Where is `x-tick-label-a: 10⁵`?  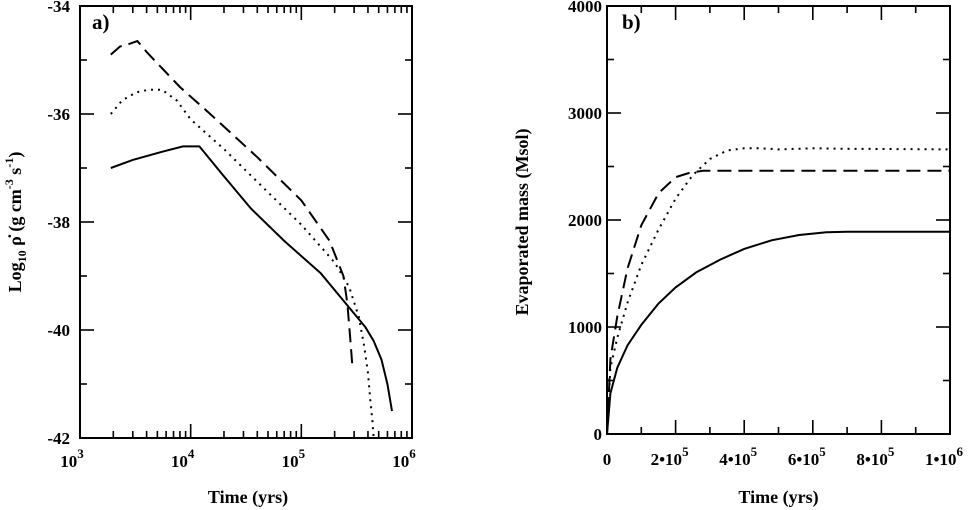 x-tick-label-a: 10⁵ is located at coordinates (294, 458).